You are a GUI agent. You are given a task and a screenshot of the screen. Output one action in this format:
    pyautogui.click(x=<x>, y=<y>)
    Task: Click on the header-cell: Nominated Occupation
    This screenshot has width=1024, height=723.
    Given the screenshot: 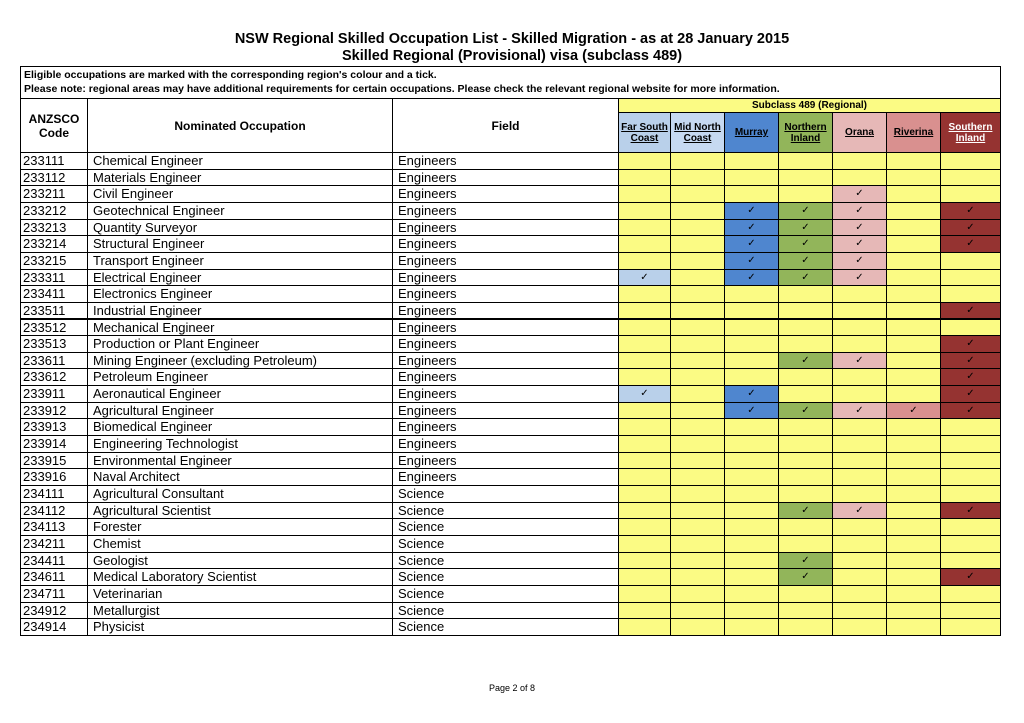 What is the action you would take?
    pyautogui.click(x=240, y=125)
    